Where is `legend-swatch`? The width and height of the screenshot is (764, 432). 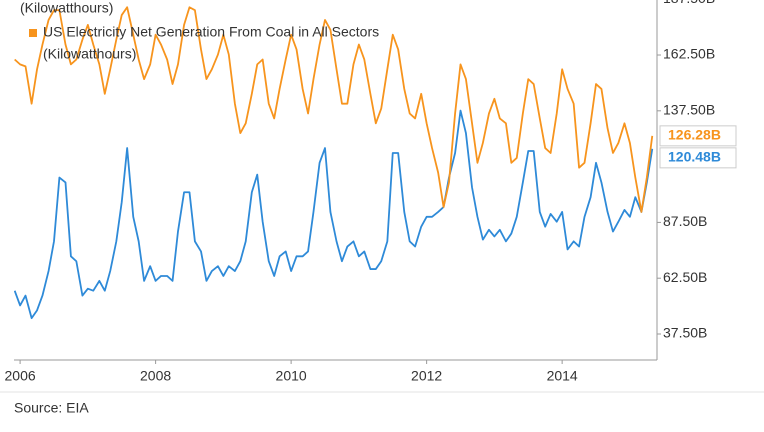
legend-swatch is located at coordinates (33, 33).